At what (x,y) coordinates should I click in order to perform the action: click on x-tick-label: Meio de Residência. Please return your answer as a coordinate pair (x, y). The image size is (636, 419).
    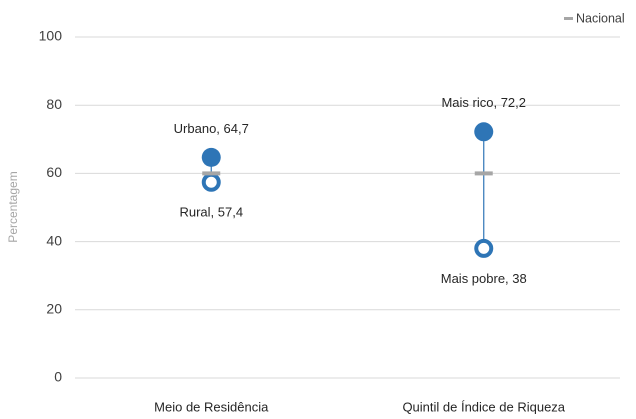
    Looking at the image, I should click on (211, 406).